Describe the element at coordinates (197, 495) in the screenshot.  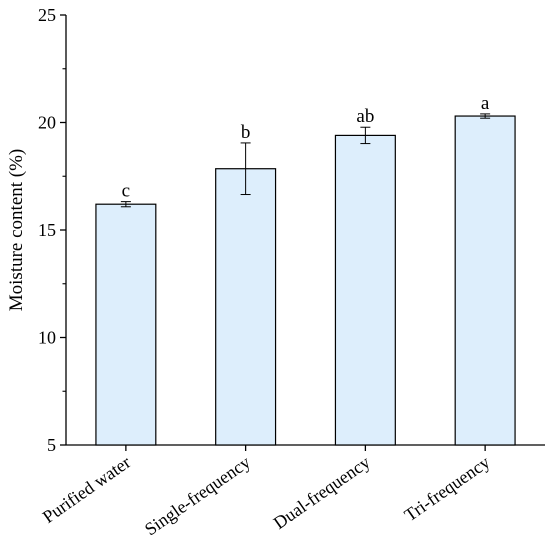
I see `x-tick-label: Single-frequency` at that location.